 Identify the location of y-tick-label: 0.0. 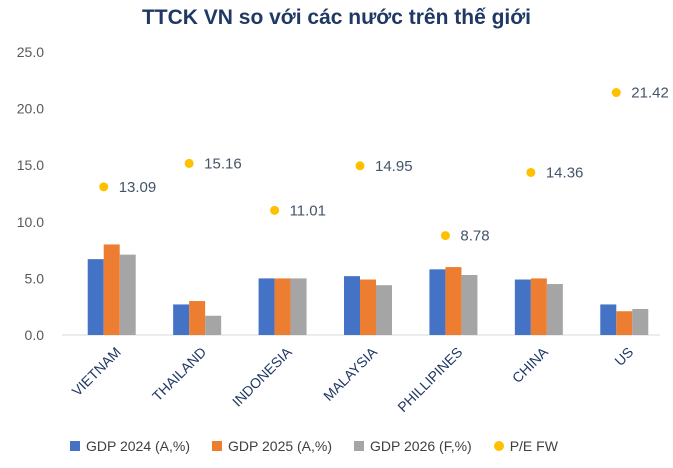
(35, 335).